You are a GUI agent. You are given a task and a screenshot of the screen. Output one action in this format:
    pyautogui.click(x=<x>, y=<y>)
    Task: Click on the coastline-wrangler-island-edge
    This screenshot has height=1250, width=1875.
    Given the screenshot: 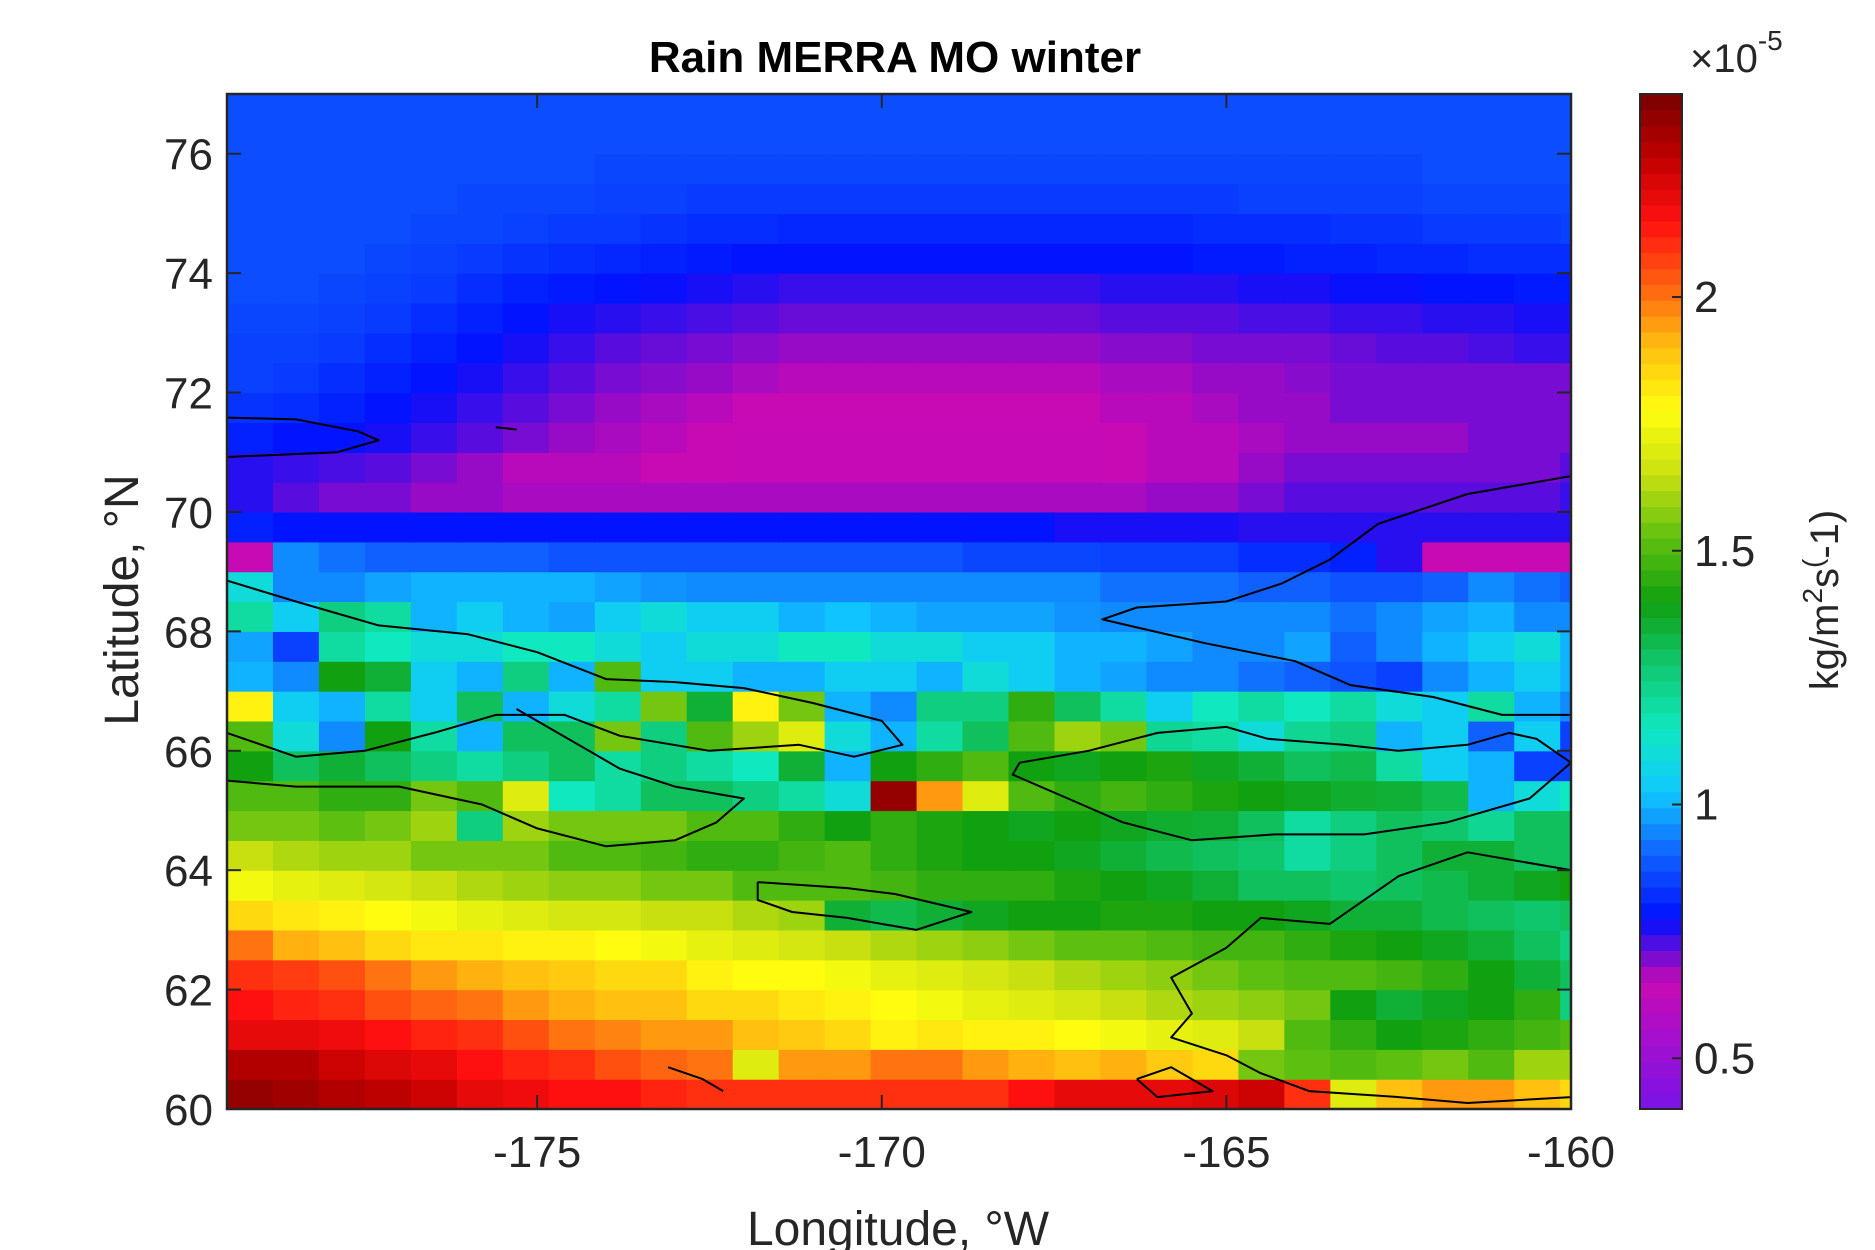 What is the action you would take?
    pyautogui.click(x=303, y=437)
    